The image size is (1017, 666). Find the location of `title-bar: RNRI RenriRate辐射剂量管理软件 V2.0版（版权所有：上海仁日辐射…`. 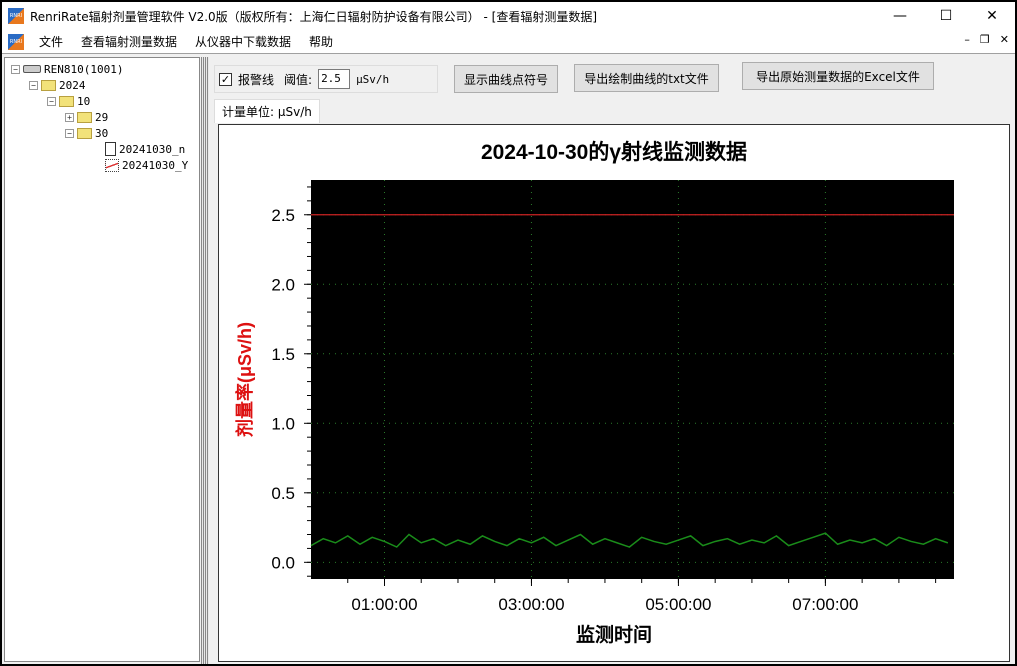

title-bar: RNRI RenriRate辐射剂量管理软件 V2.0版（版权所有：上海仁日辐射… is located at coordinates (508, 16).